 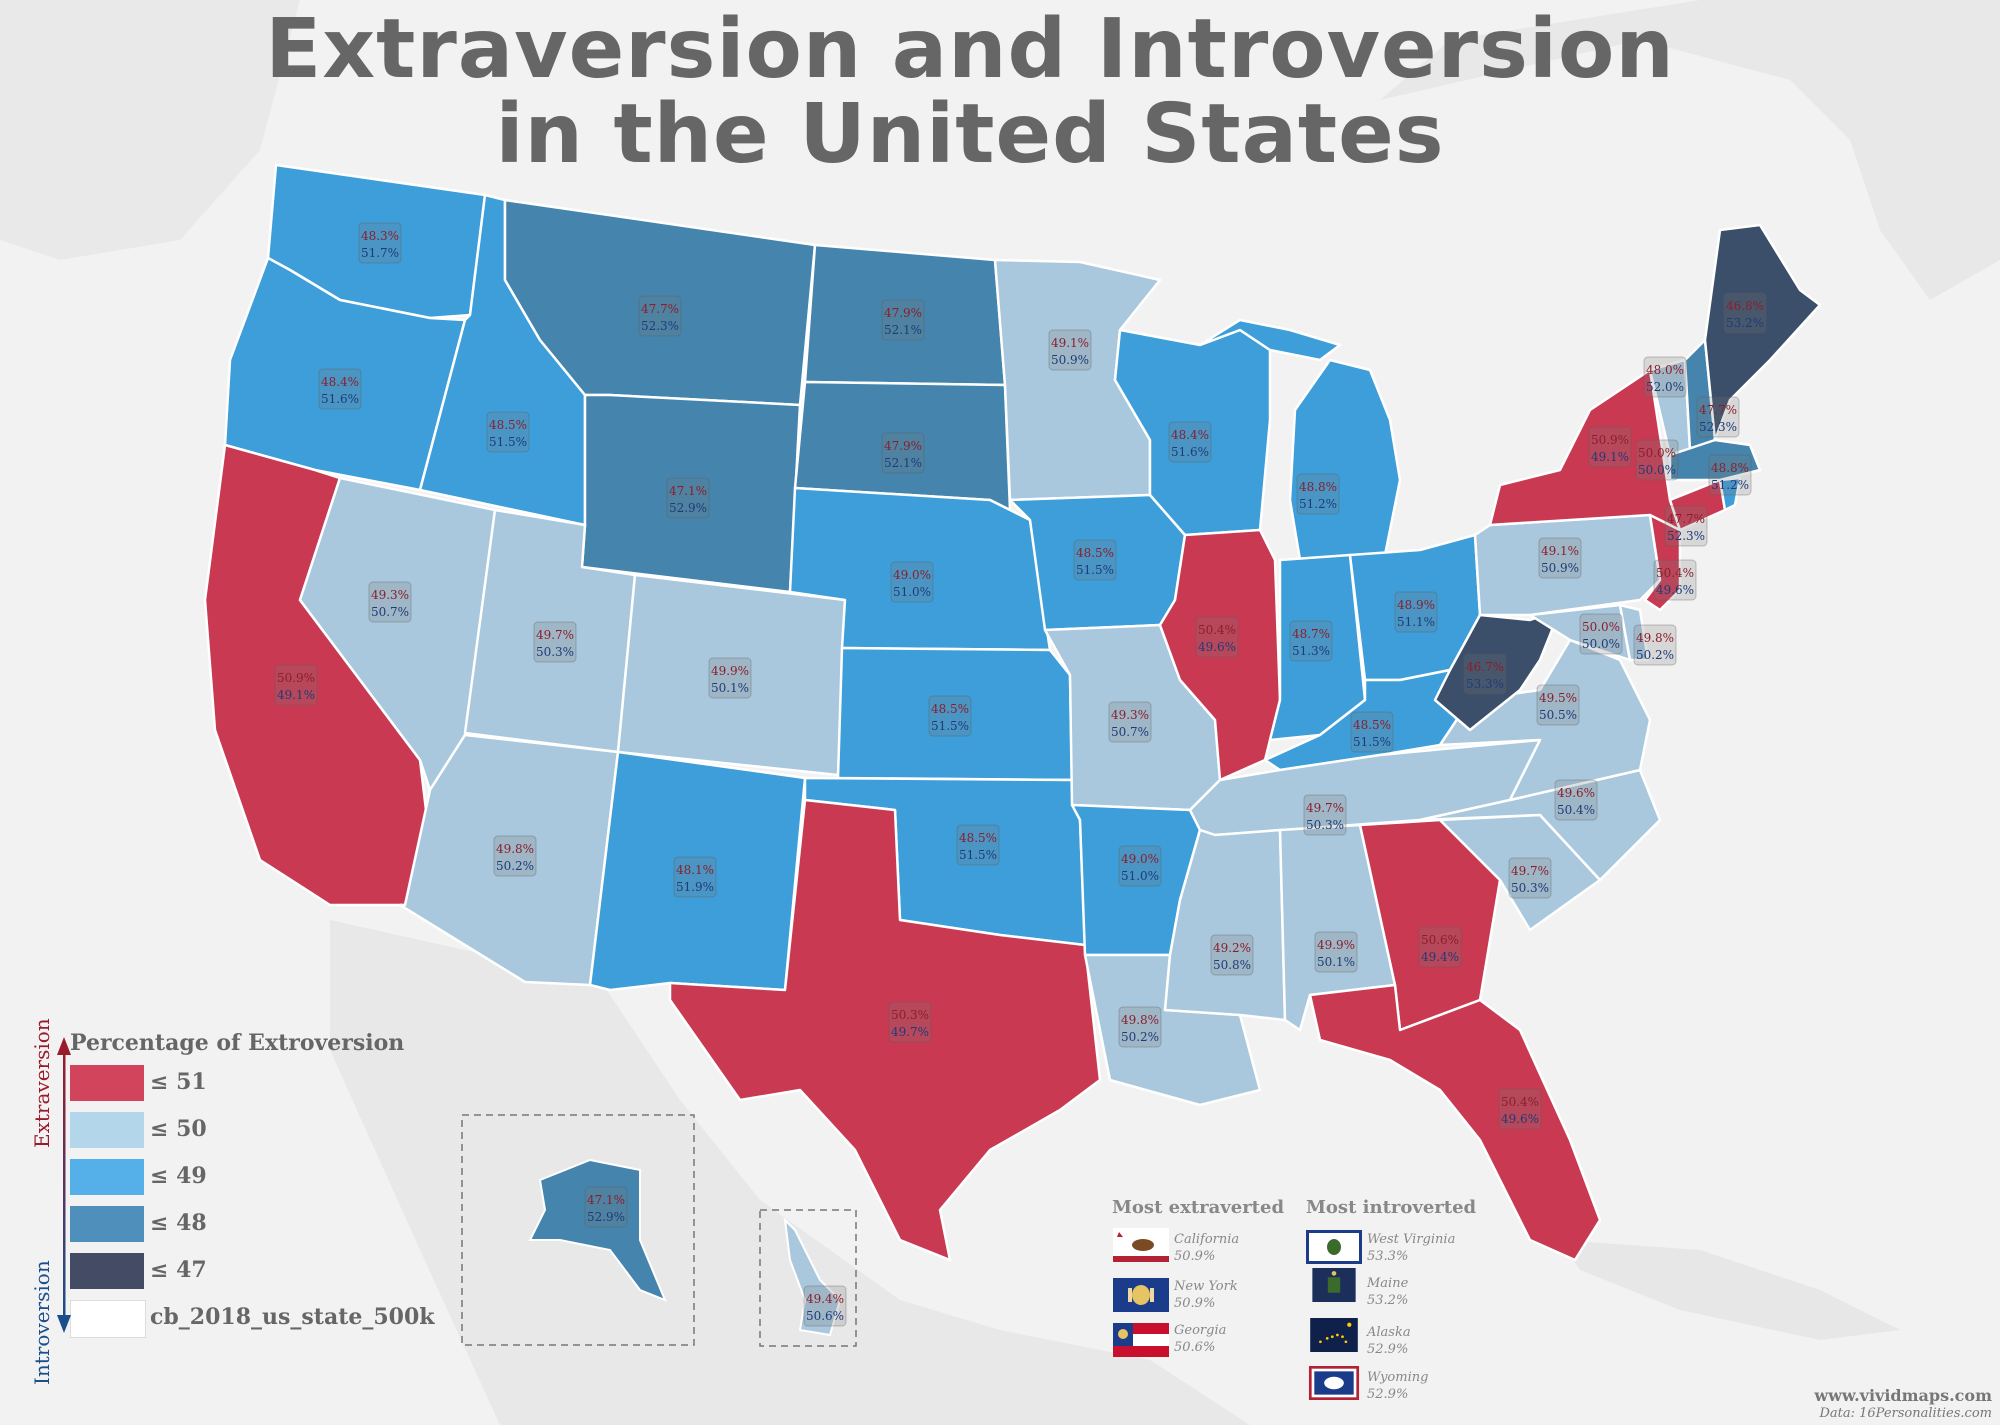 What do you see at coordinates (812, 1277) in the screenshot?
I see `state-HI` at bounding box center [812, 1277].